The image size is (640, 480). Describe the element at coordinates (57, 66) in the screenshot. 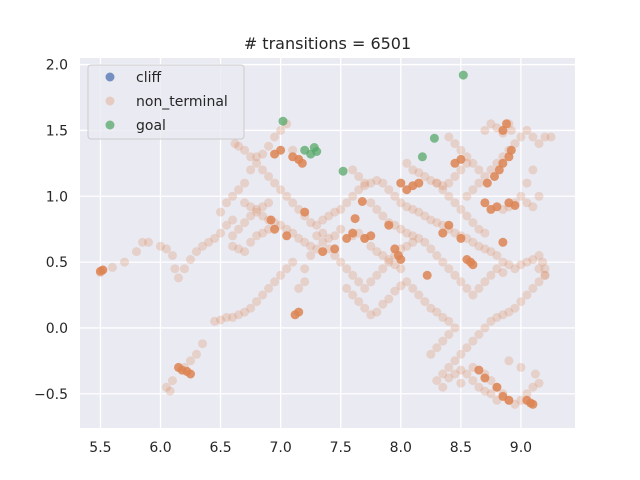

I see `y-tick-label: 2.0` at that location.